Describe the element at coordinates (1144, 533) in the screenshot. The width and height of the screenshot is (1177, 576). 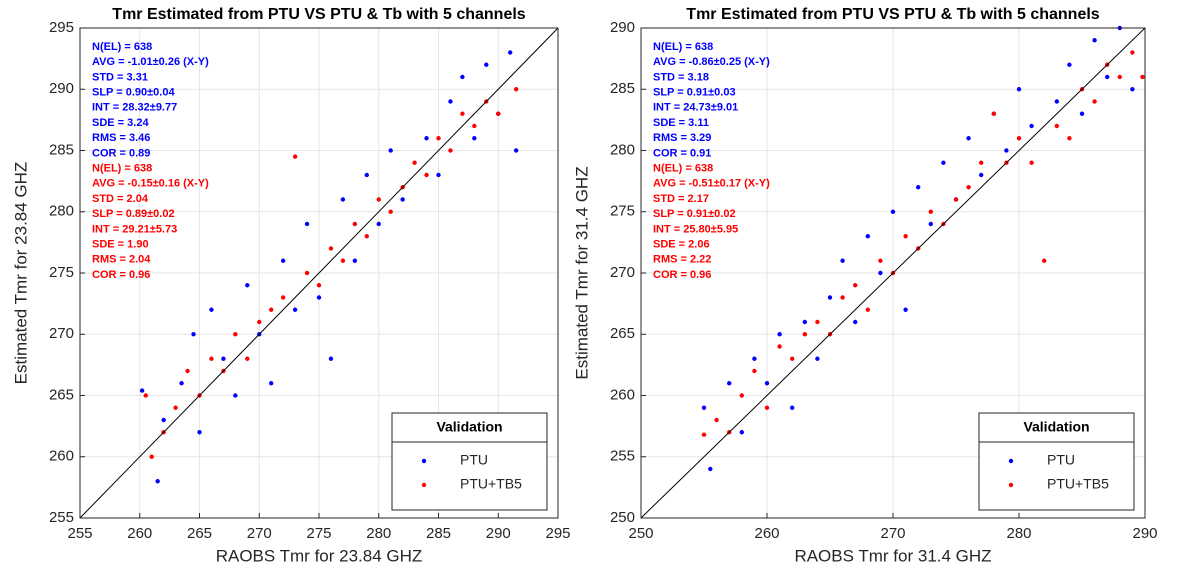
I see `x-tick-label: 290` at that location.